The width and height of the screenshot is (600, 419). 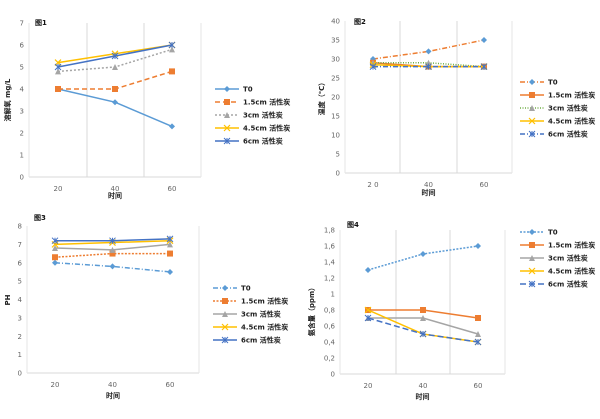 What do you see at coordinates (22, 178) in the screenshot?
I see `y-tick-label: 0` at bounding box center [22, 178].